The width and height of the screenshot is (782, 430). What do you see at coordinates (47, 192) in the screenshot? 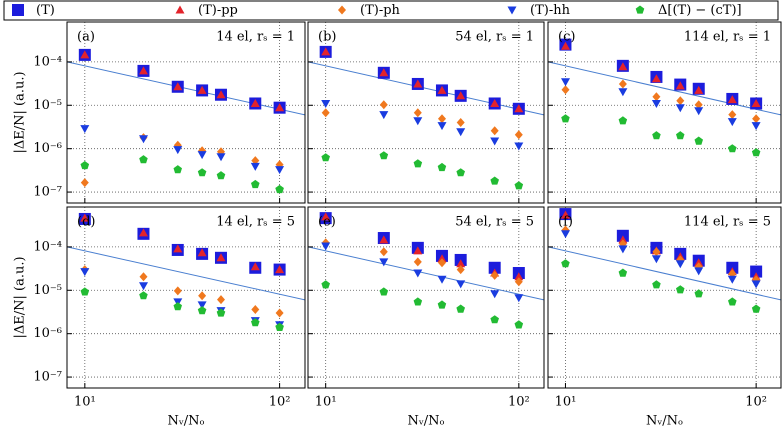
I see `y-tick-label: 10⁻⁷` at bounding box center [47, 192].